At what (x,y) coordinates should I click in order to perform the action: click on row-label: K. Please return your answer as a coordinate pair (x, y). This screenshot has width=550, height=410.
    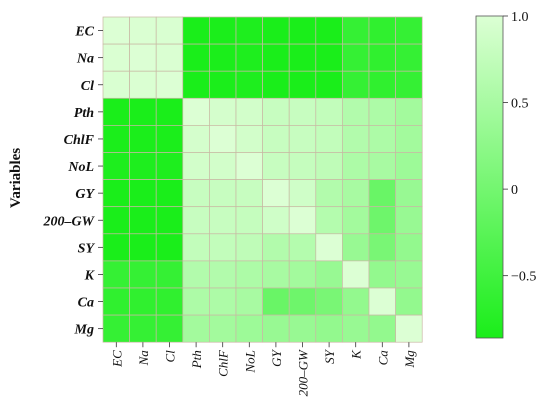
    Looking at the image, I should click on (90, 275).